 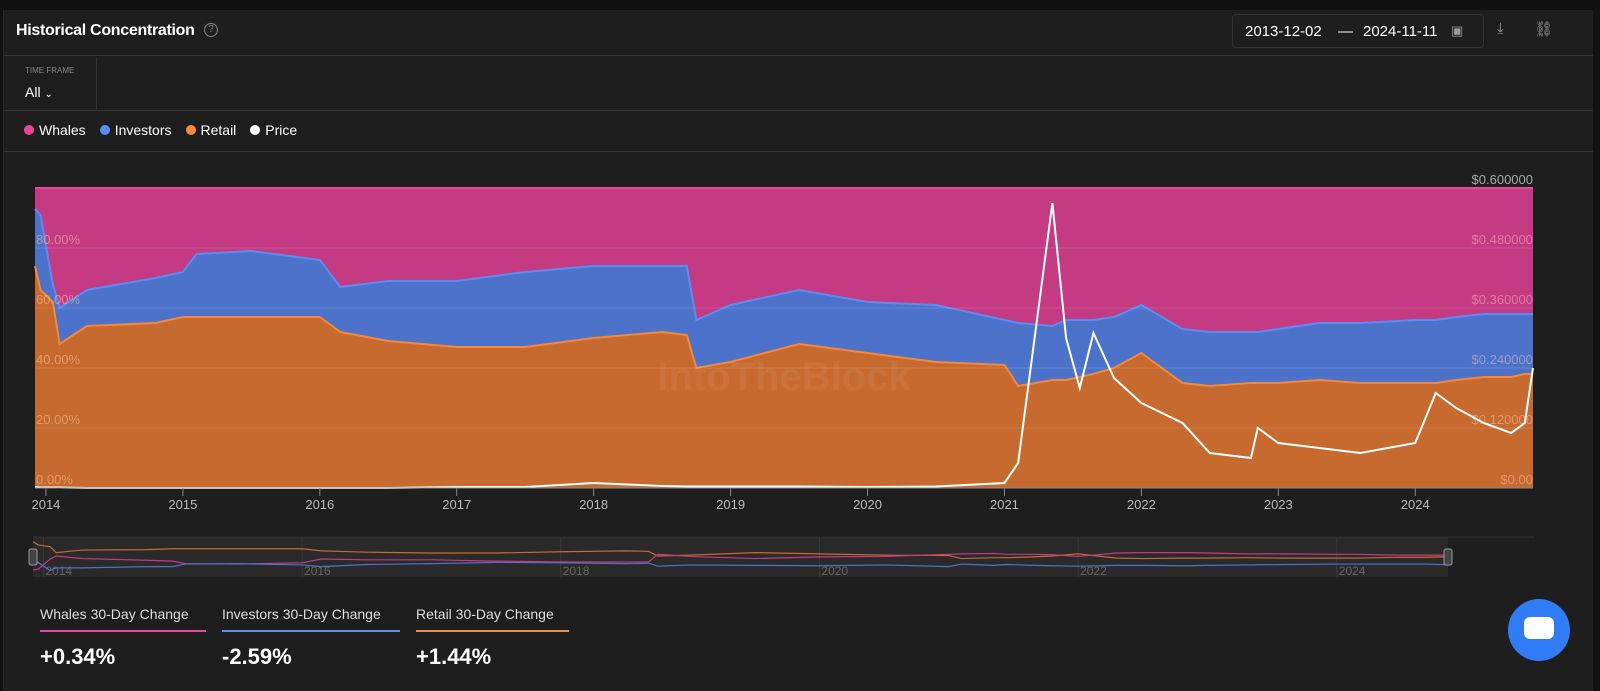 What do you see at coordinates (281, 130) in the screenshot?
I see `legend-label: Price` at bounding box center [281, 130].